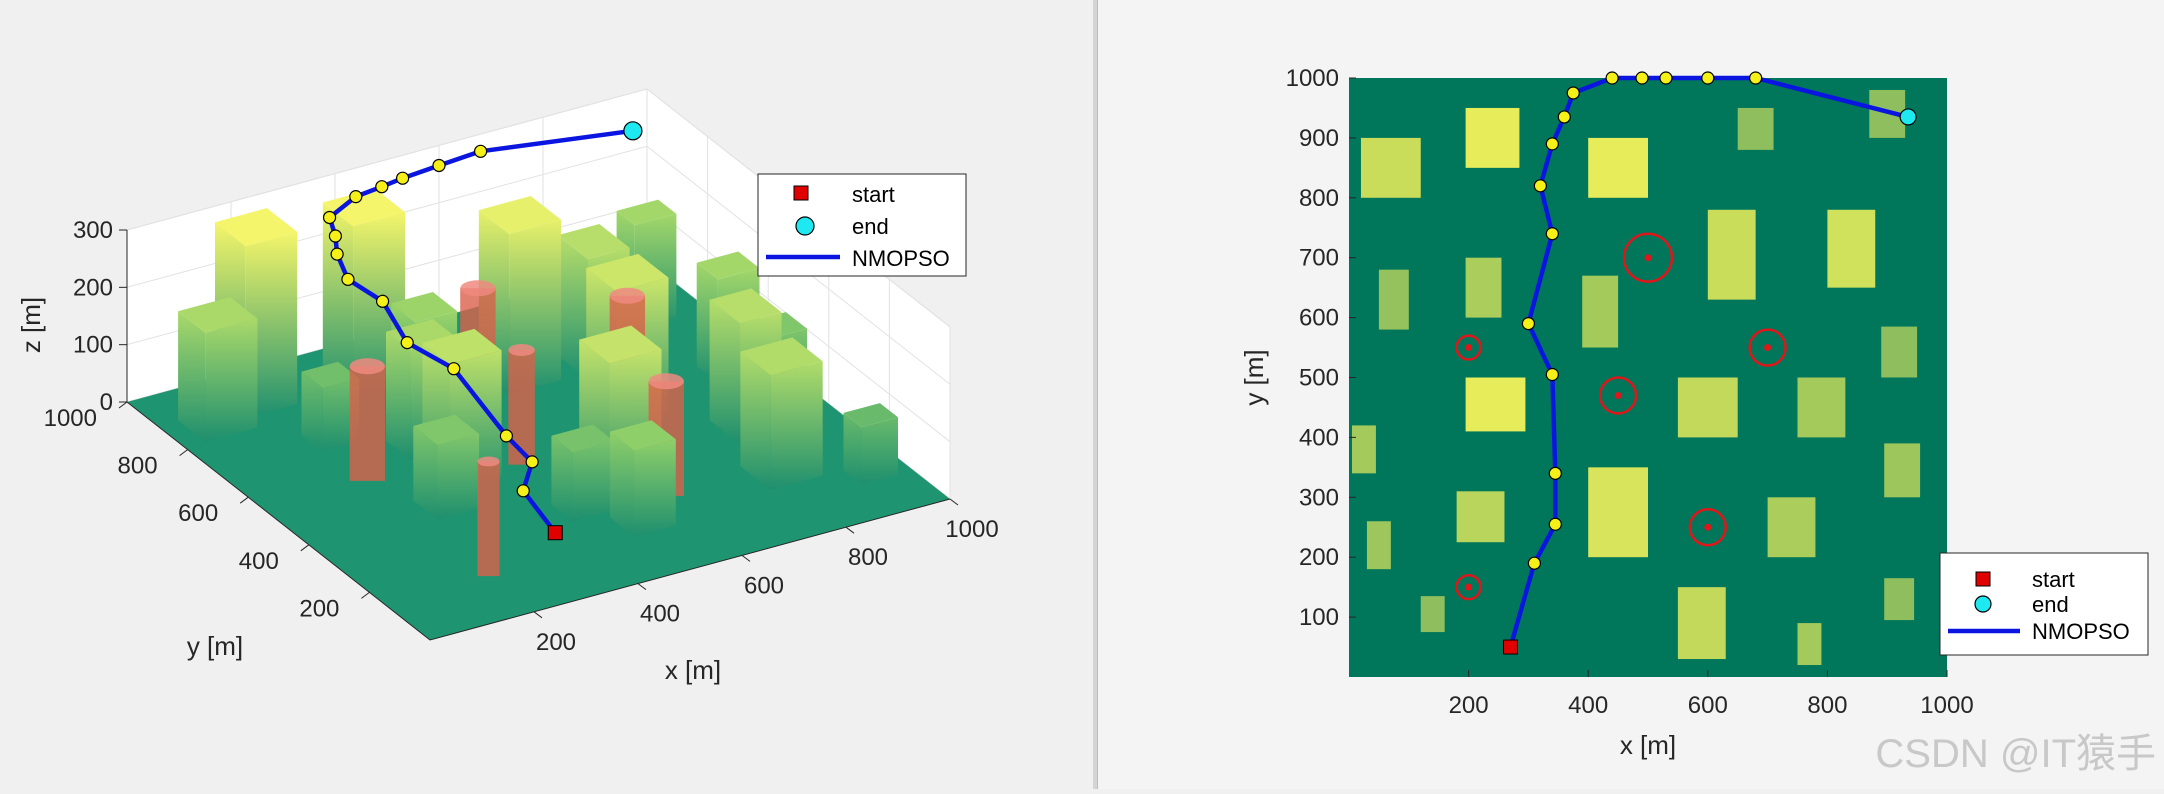 The width and height of the screenshot is (2164, 794). Describe the element at coordinates (93, 287) in the screenshot. I see `z-tick-label: 200` at that location.